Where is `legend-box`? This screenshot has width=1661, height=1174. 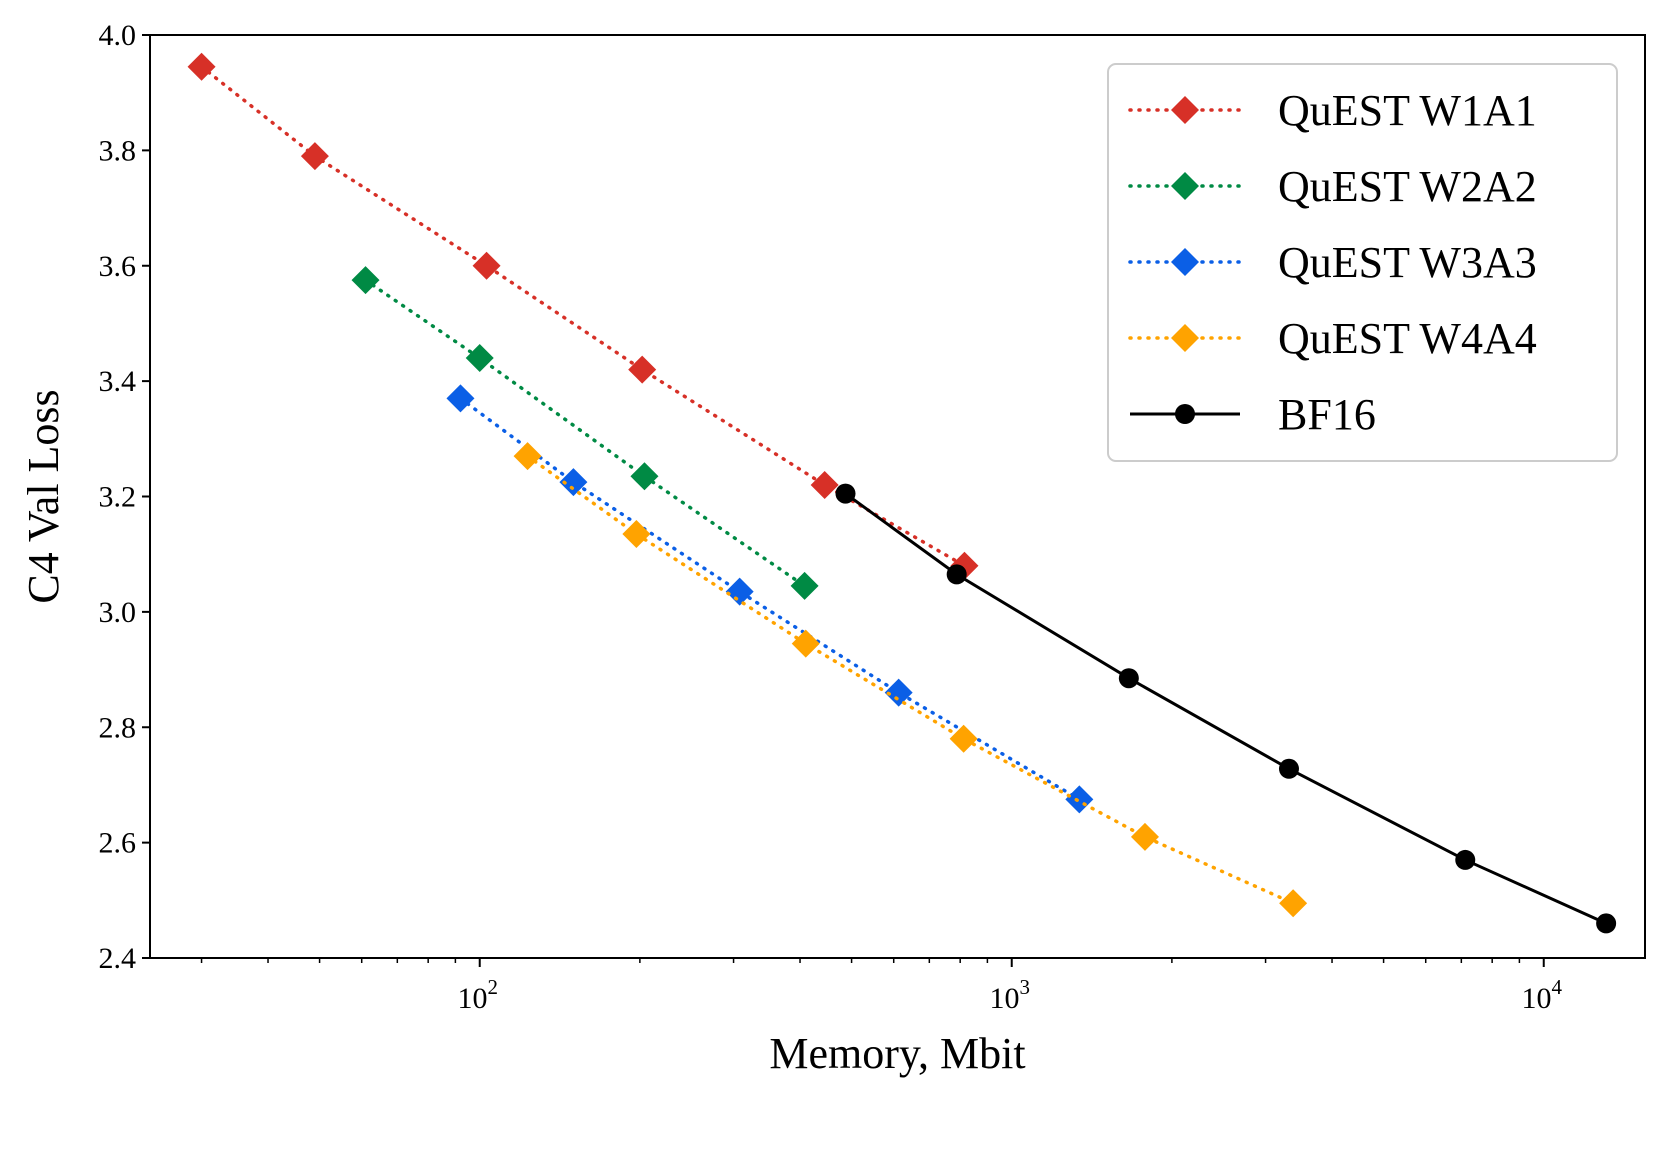
legend-box is located at coordinates (1362, 262).